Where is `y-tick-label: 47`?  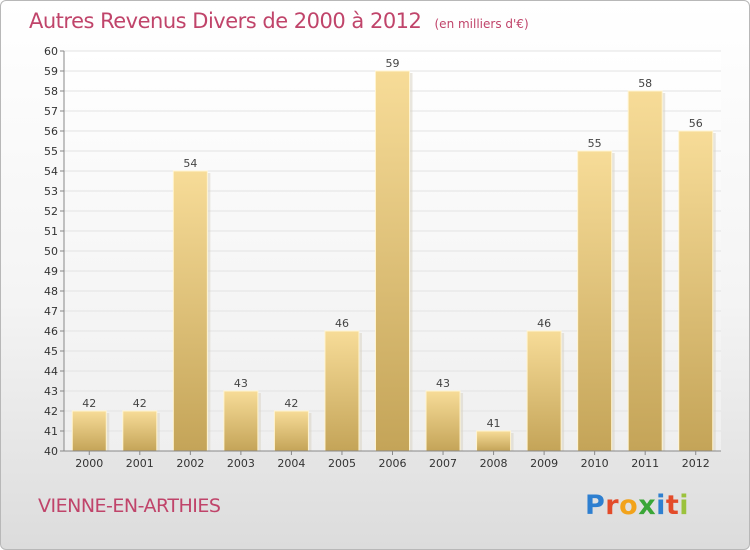
y-tick-label: 47 is located at coordinates (51, 311).